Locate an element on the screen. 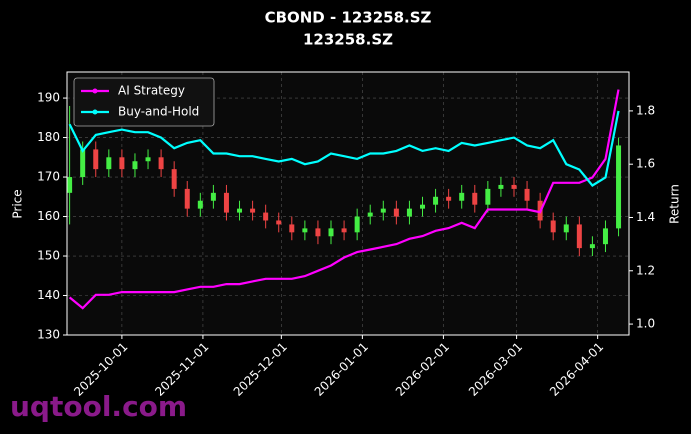 The width and height of the screenshot is (691, 434). chart-title: CBOND - 123258.SZ is located at coordinates (348, 18).